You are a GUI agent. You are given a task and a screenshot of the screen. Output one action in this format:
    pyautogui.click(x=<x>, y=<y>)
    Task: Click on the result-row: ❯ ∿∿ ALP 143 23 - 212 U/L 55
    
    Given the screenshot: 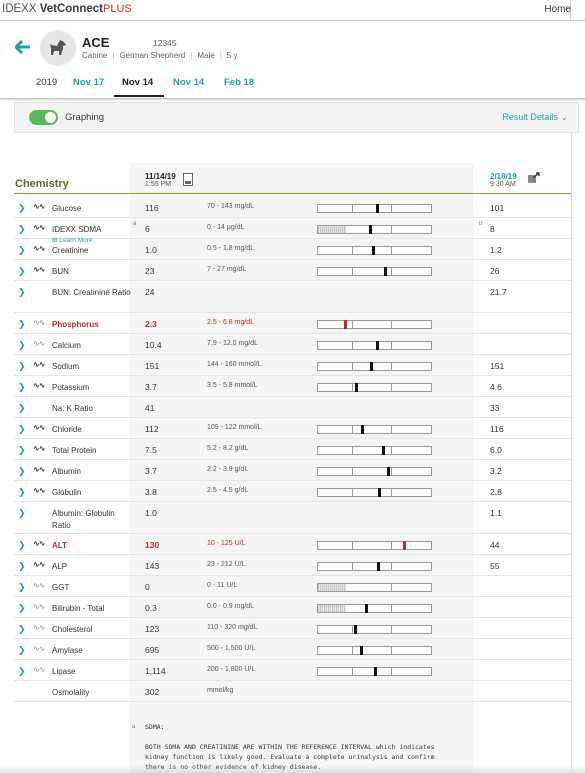 What is the action you would take?
    pyautogui.click(x=292, y=565)
    